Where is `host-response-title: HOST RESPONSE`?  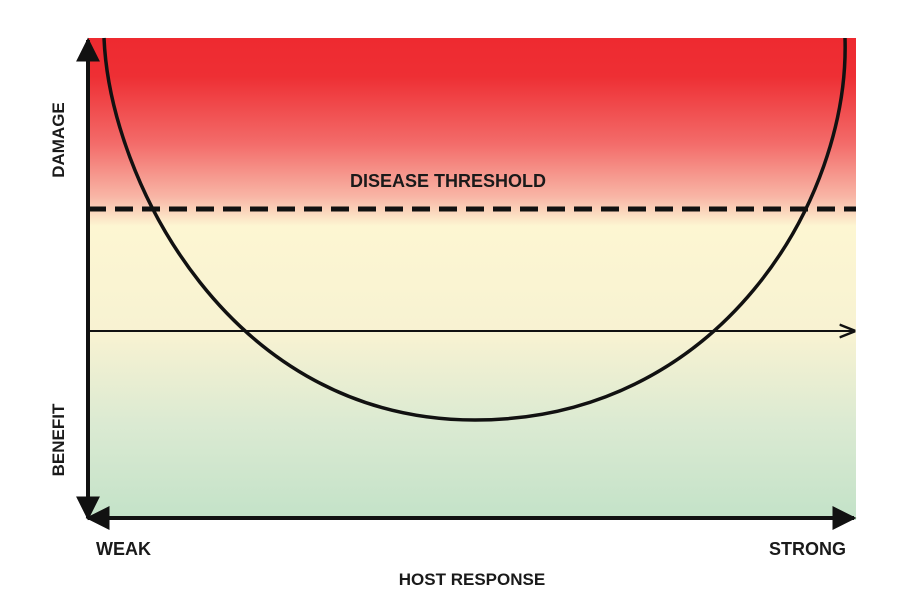
host-response-title: HOST RESPONSE is located at coordinates (472, 579).